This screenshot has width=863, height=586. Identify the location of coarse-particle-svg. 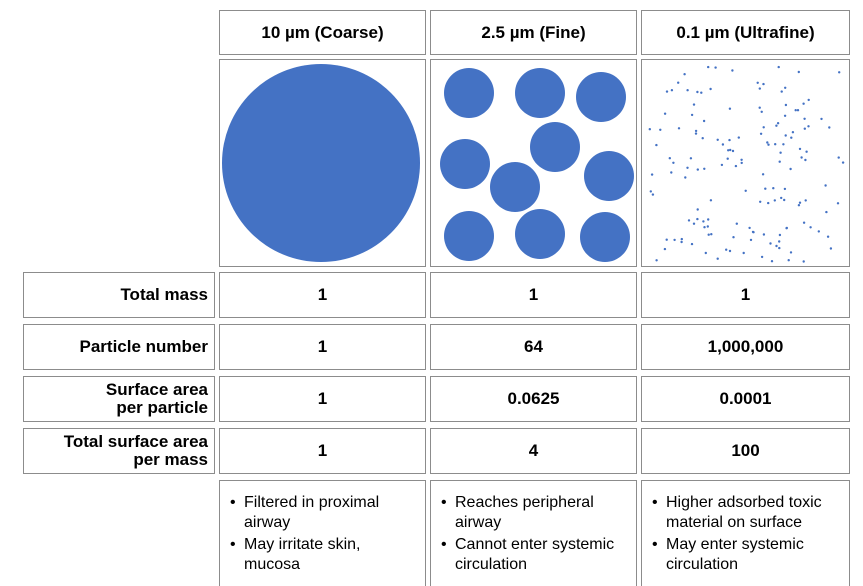
(321, 163).